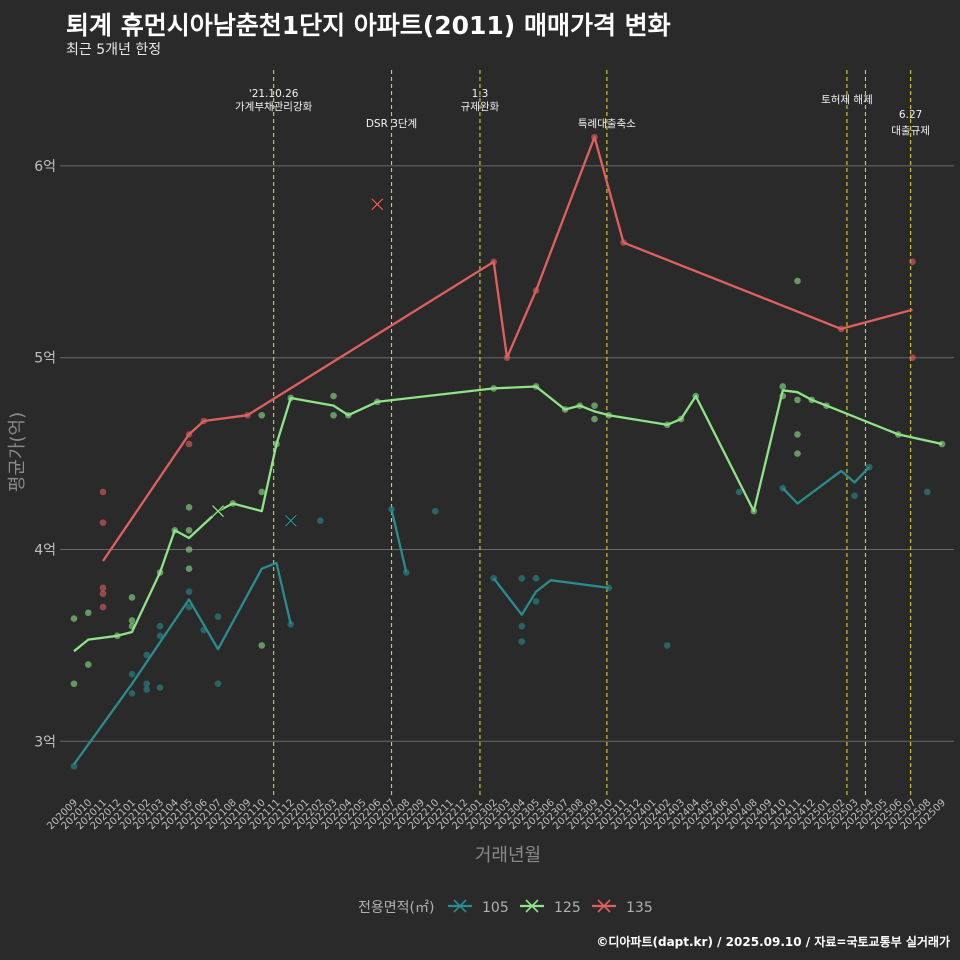 Image resolution: width=960 pixels, height=960 pixels. What do you see at coordinates (622, 907) in the screenshot?
I see `legend-item-135: 135` at bounding box center [622, 907].